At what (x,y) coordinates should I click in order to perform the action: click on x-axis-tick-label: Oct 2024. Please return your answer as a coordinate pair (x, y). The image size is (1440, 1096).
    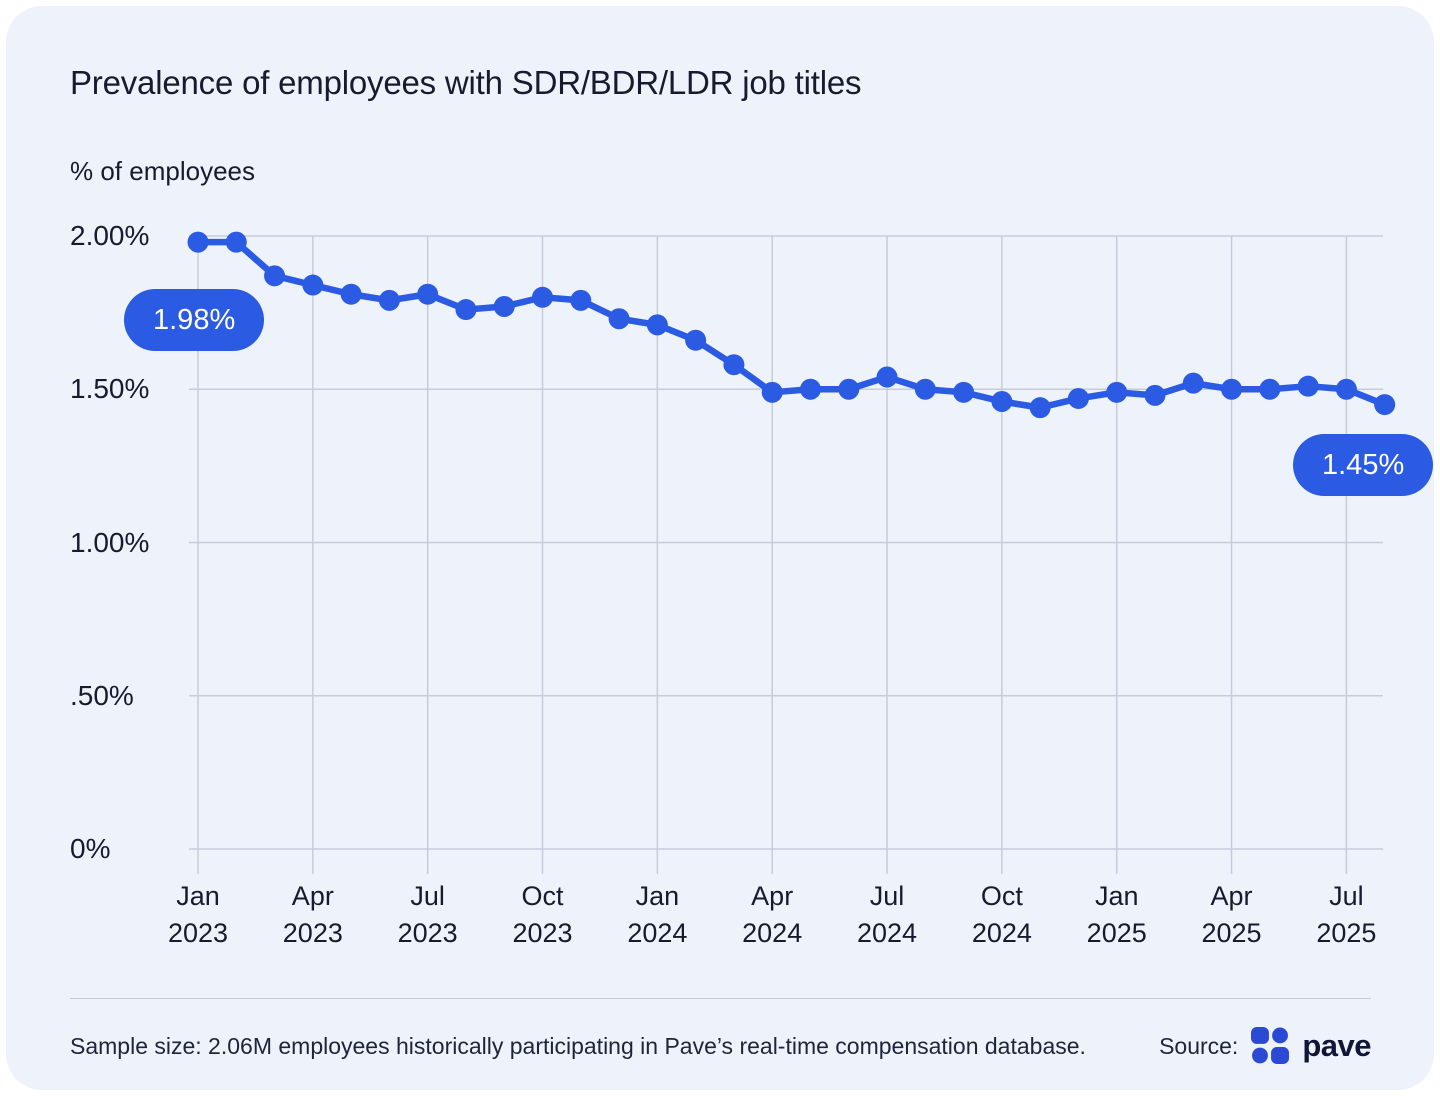
    Looking at the image, I should click on (1001, 914).